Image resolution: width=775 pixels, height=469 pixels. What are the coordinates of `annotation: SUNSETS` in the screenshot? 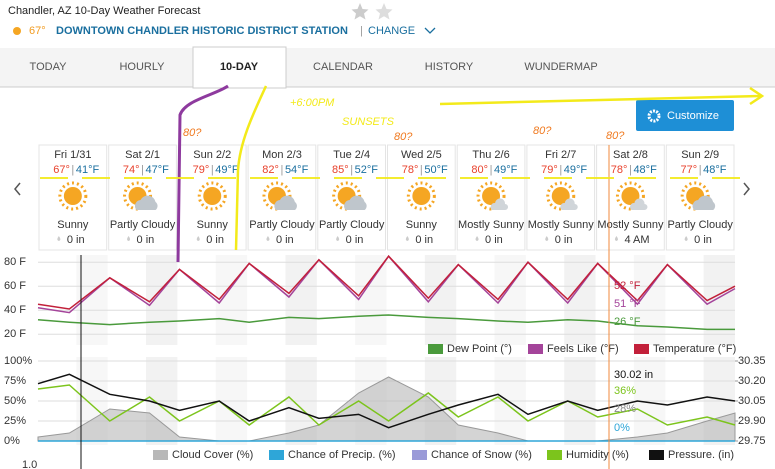 It's located at (368, 122).